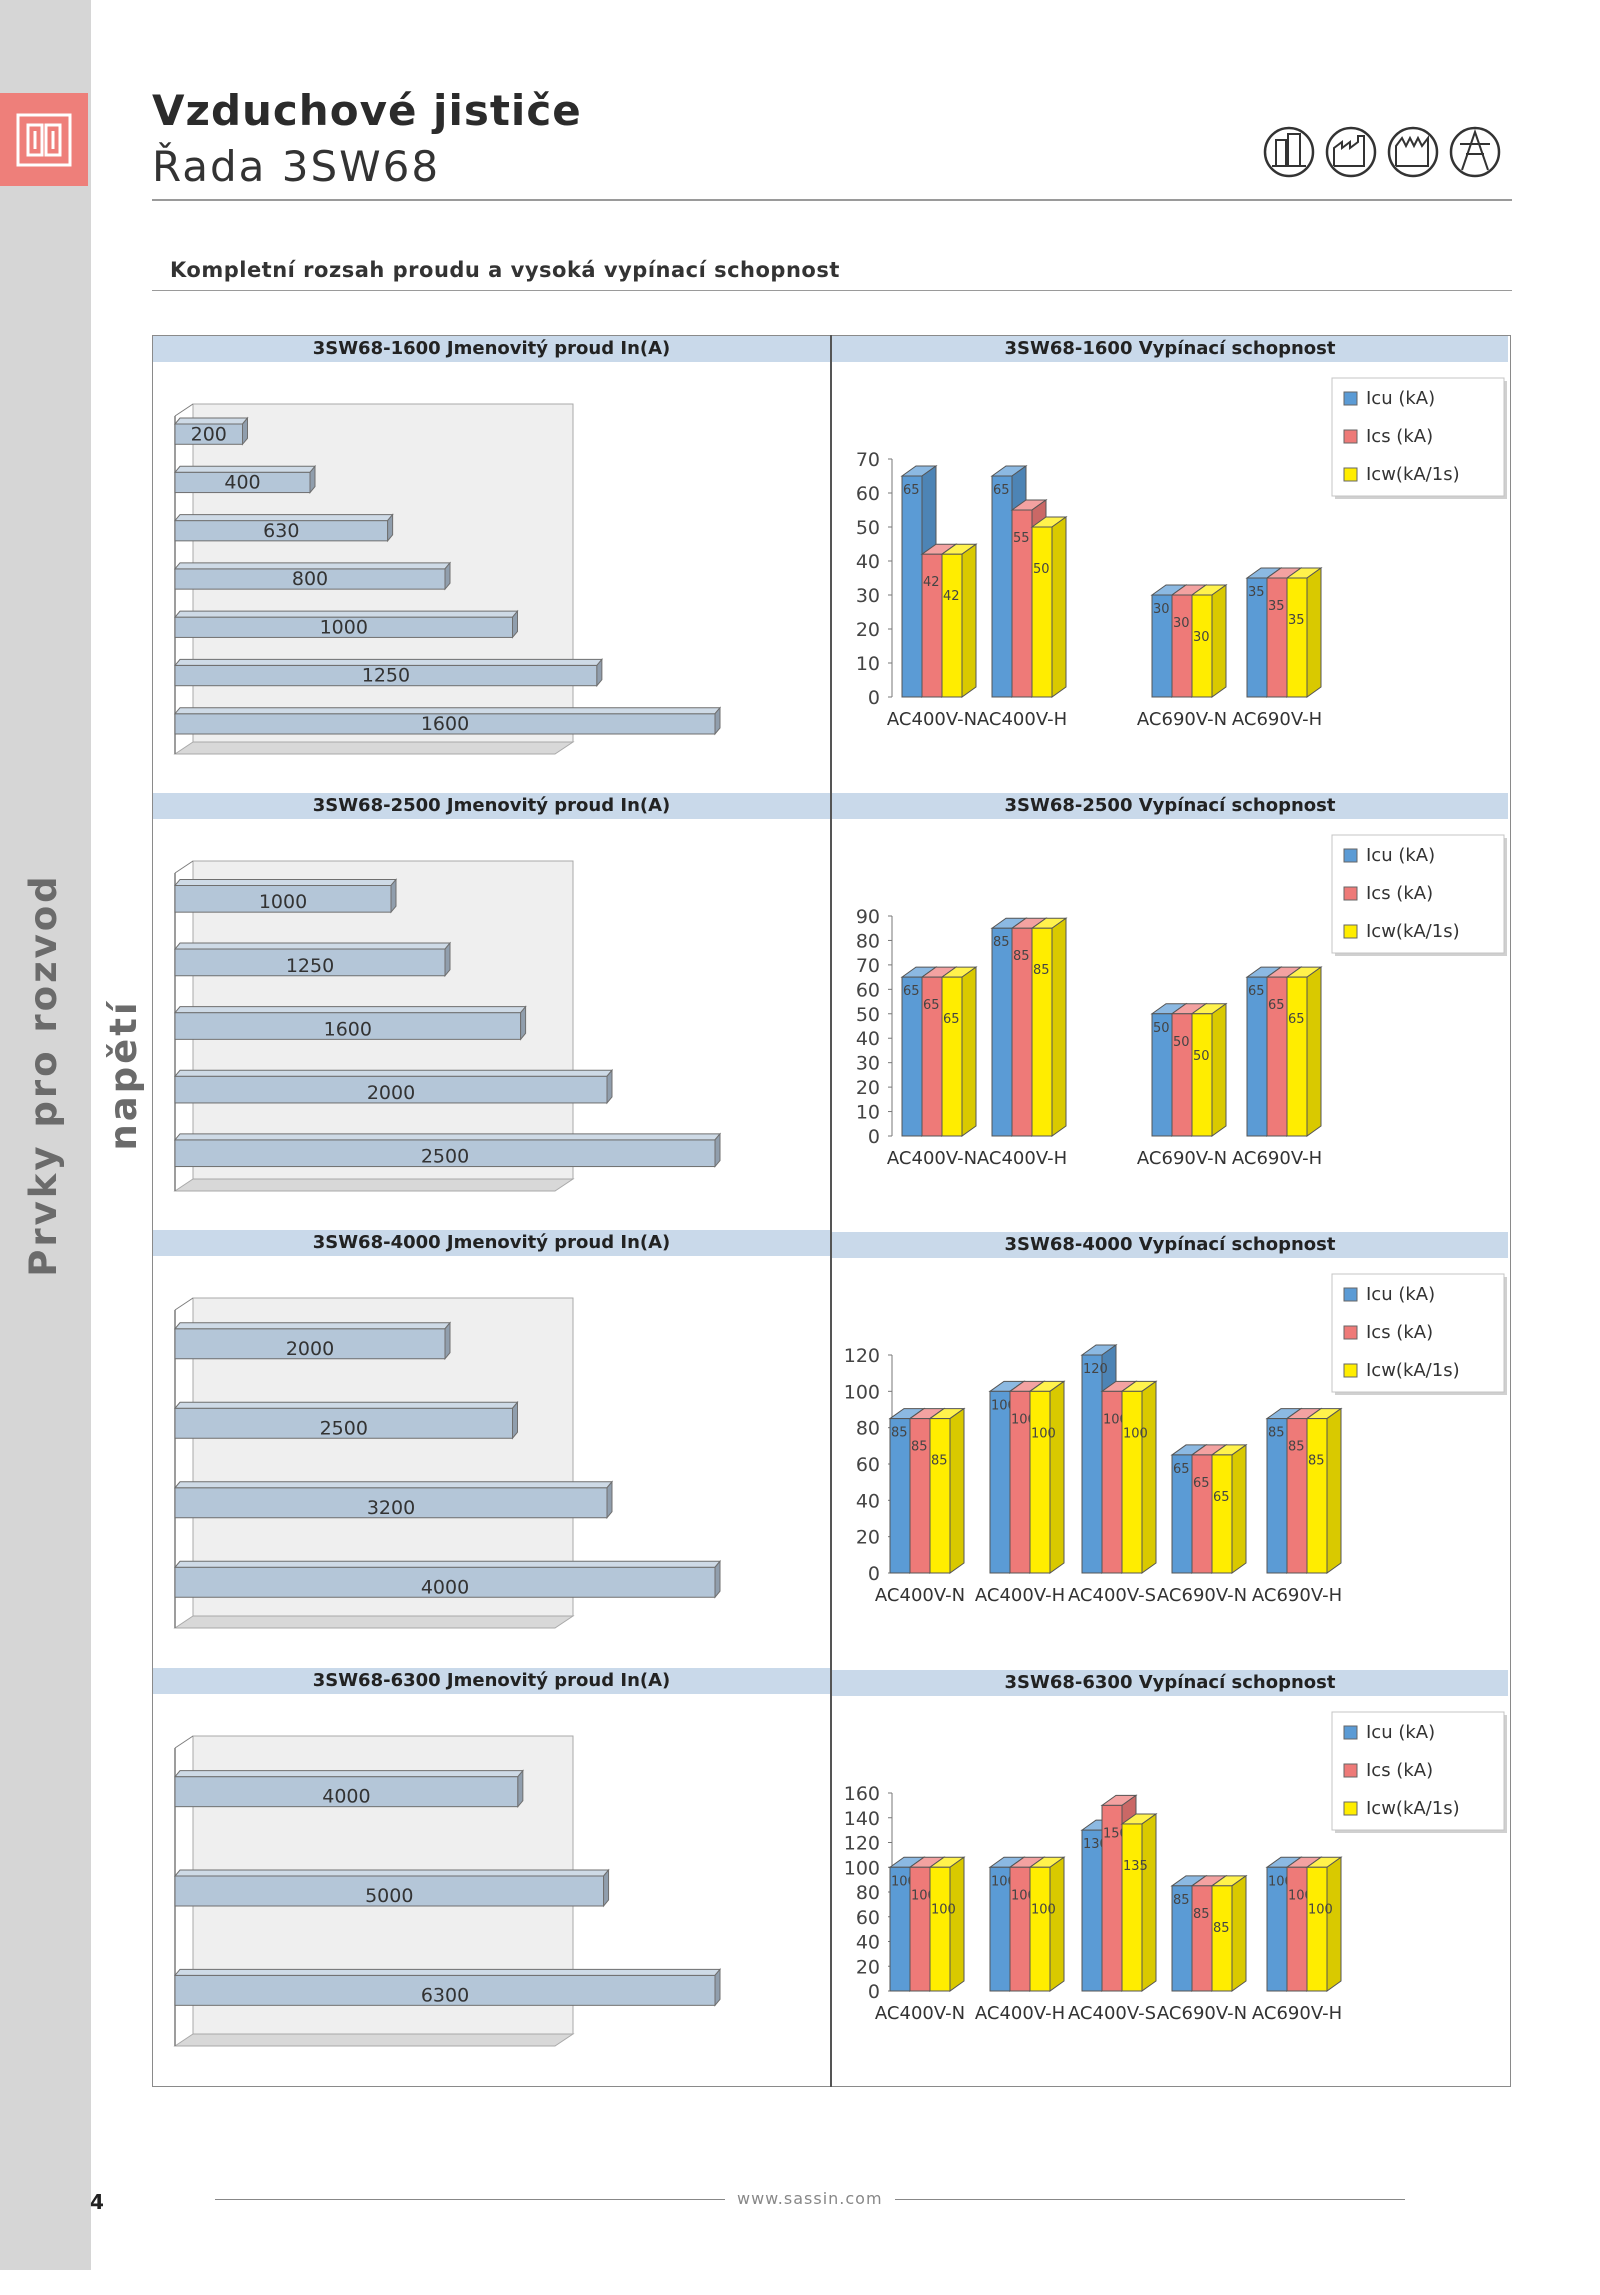 The height and width of the screenshot is (2295, 1600). Describe the element at coordinates (862, 1392) in the screenshot. I see `y-tick-label: 100` at that location.